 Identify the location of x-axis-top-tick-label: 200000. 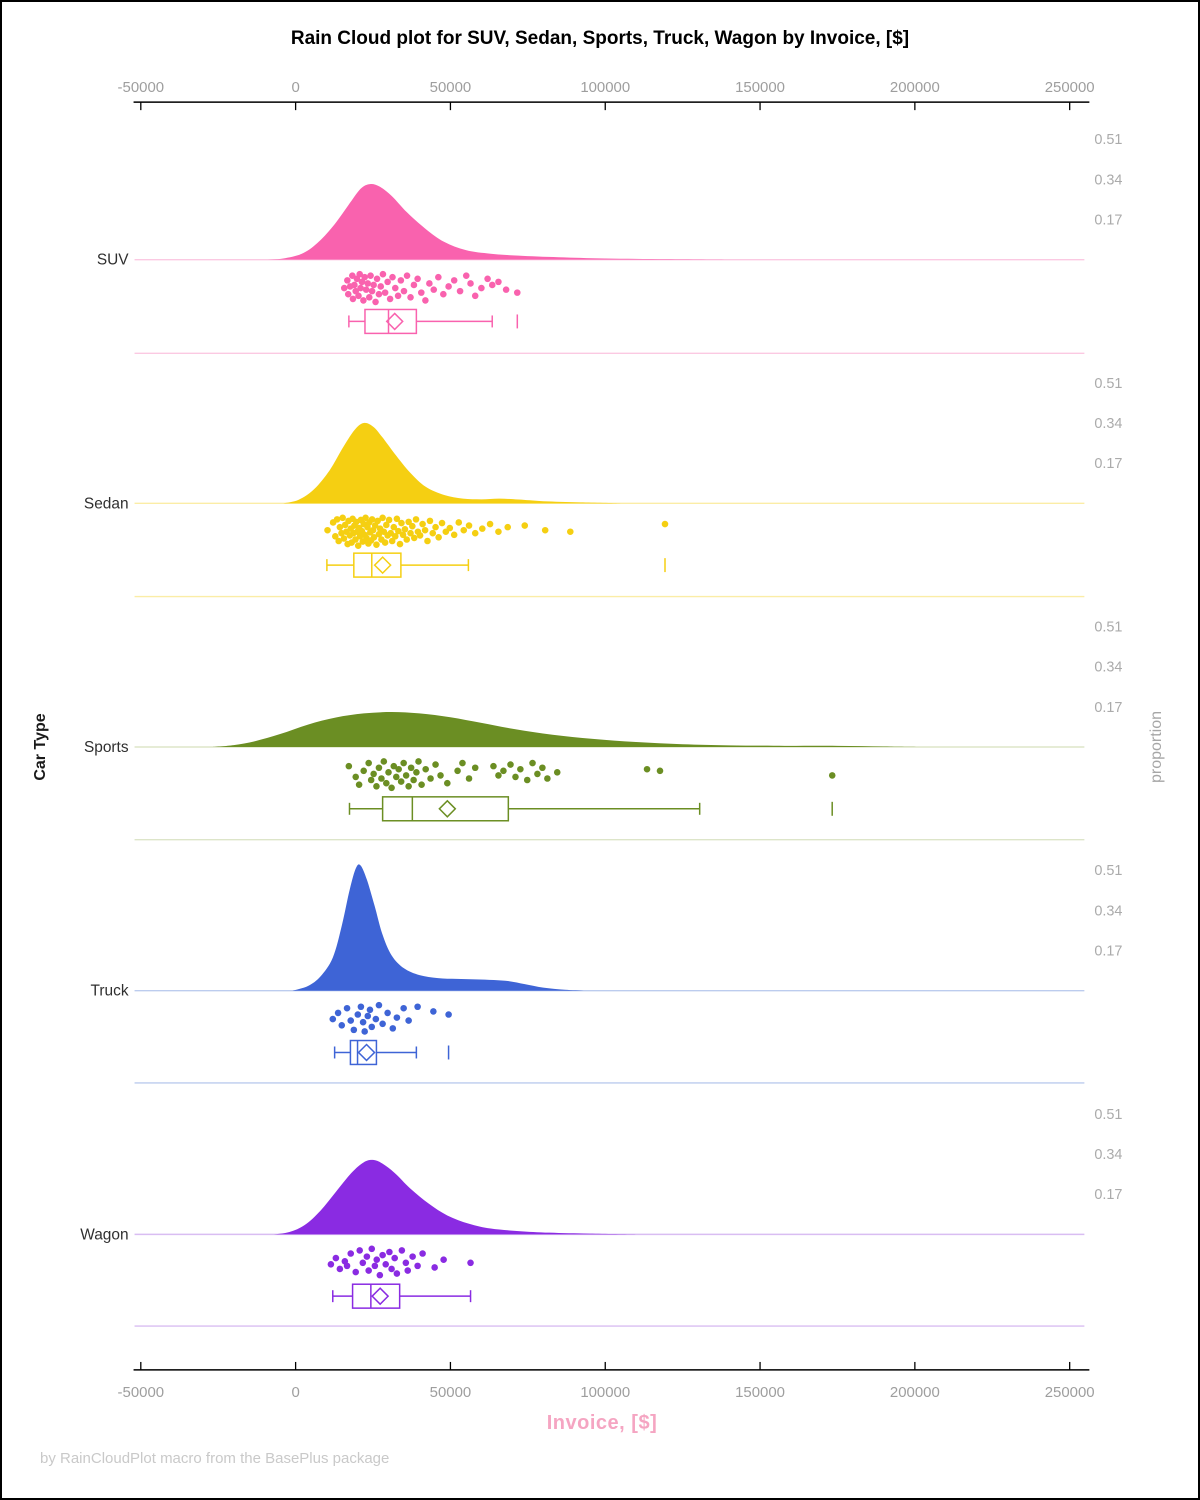
(915, 87).